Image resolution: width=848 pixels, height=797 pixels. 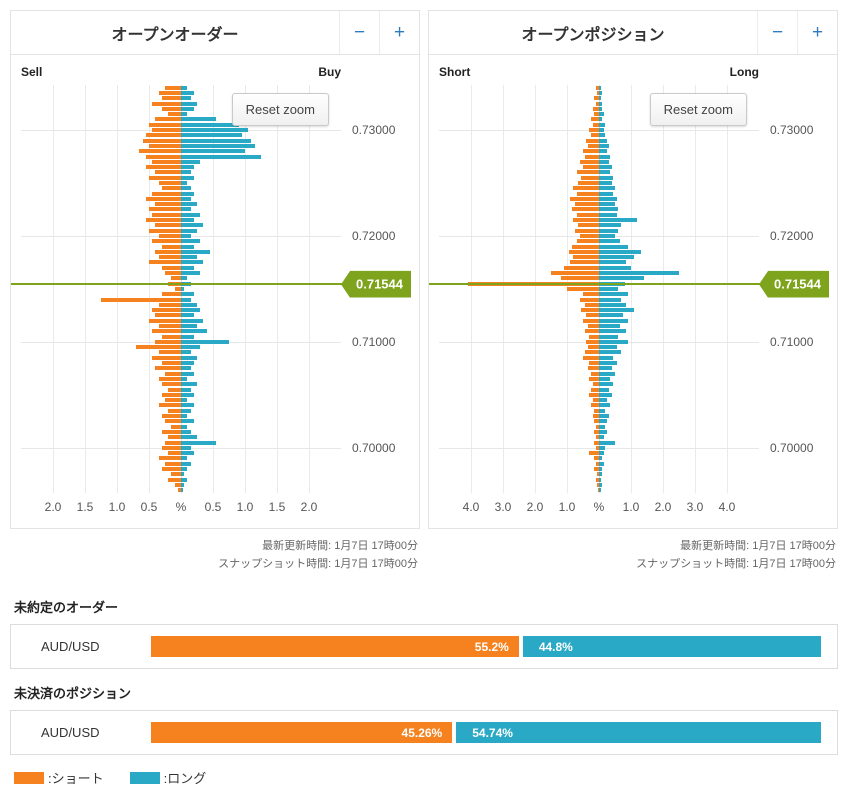 What do you see at coordinates (374, 341) in the screenshot?
I see `price-axis-label: 0.71000` at bounding box center [374, 341].